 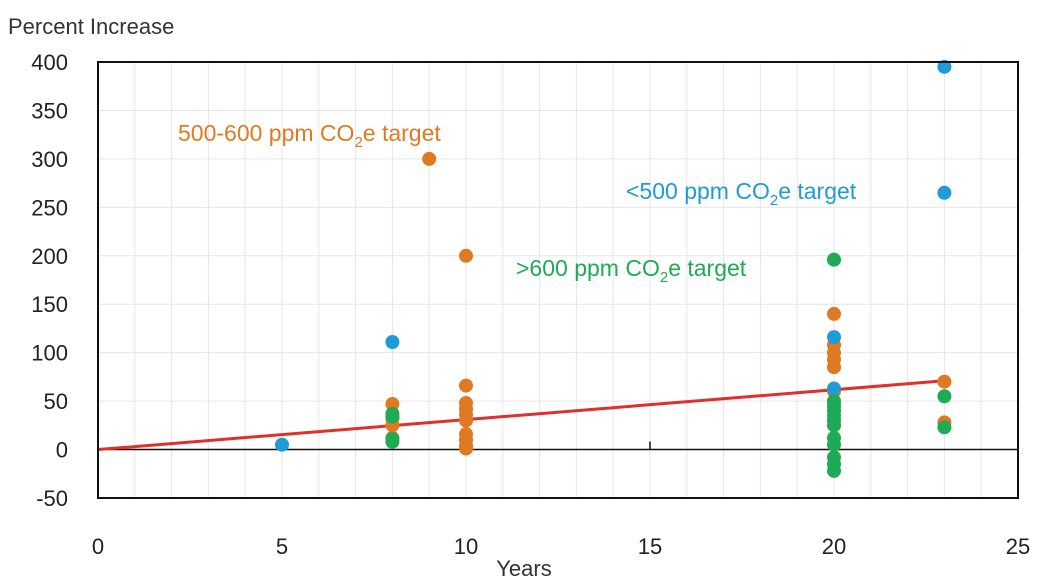 I want to click on y-tick-label: 200, so click(x=49, y=256).